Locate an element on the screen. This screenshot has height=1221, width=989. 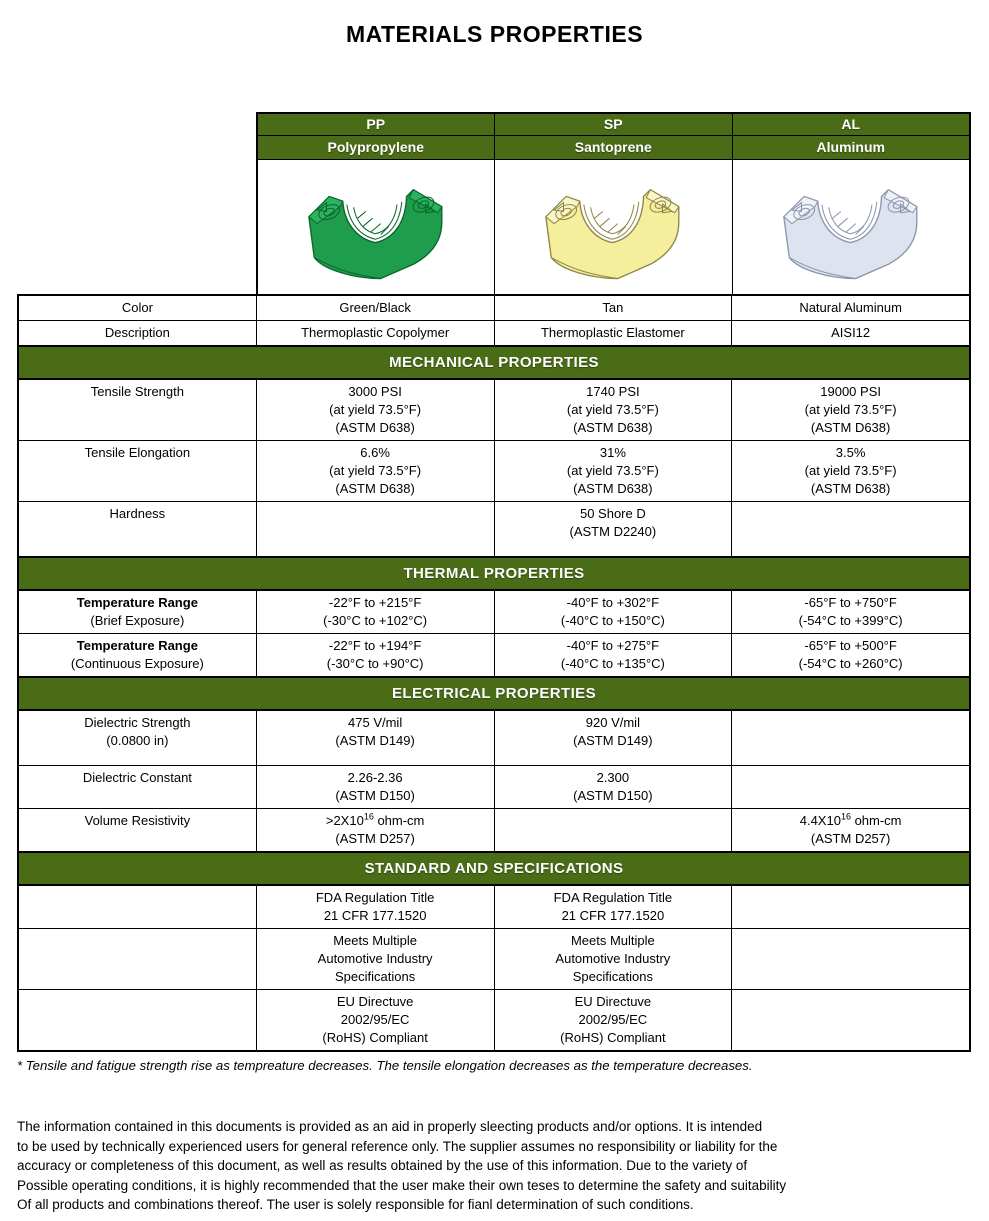
cell-line: 920 V/mil is located at coordinates (612, 722).